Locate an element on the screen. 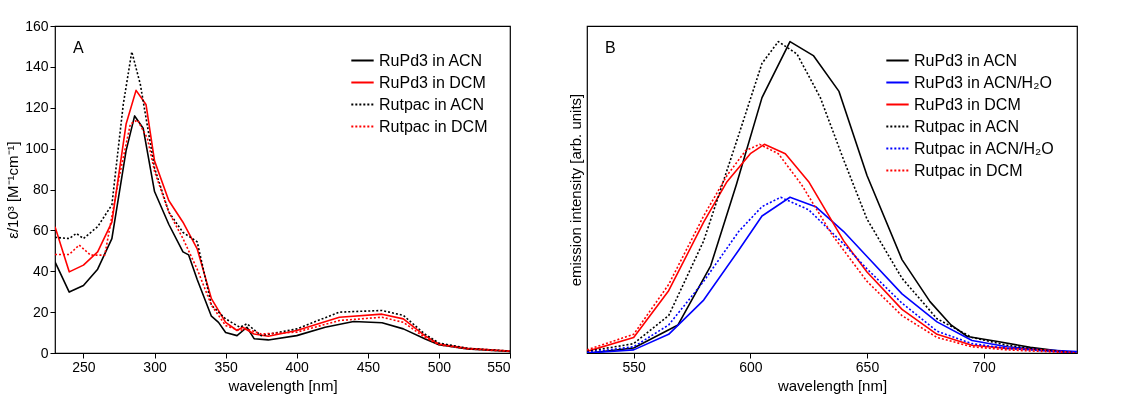 The height and width of the screenshot is (405, 1134). x-tick-label: 400 is located at coordinates (297, 366).